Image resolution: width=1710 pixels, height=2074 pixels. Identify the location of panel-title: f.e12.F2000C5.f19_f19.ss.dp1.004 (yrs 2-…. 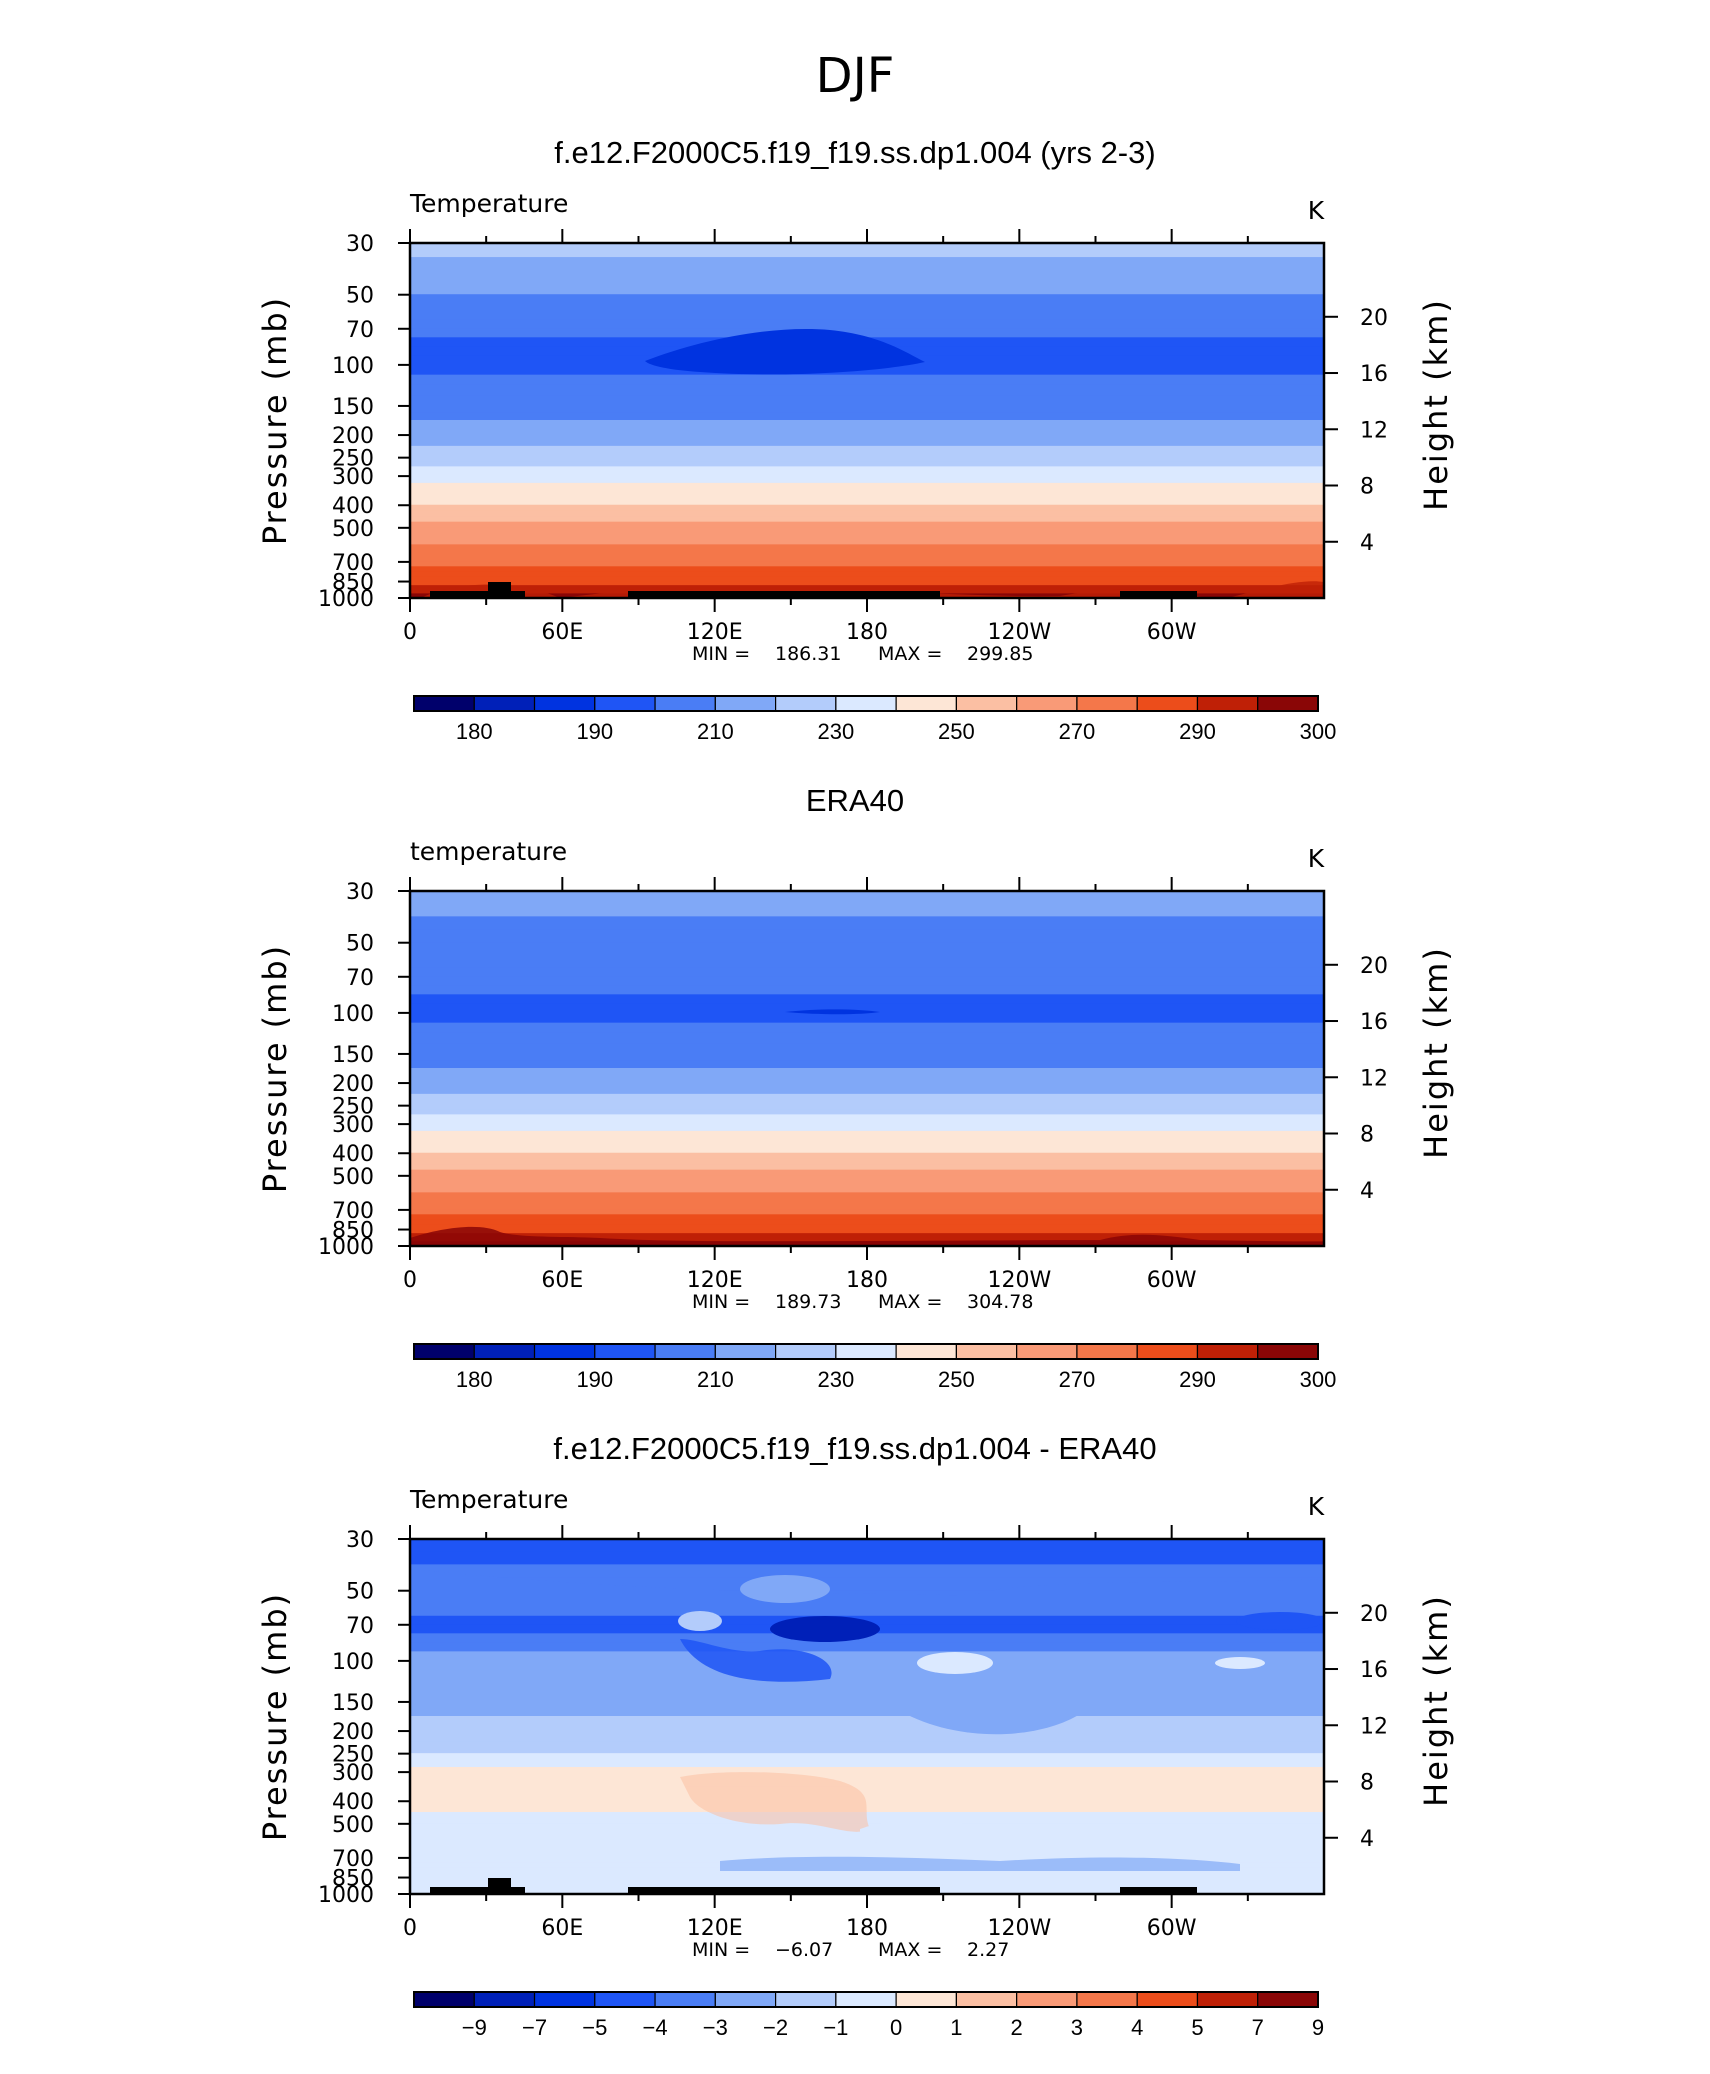
(854, 152).